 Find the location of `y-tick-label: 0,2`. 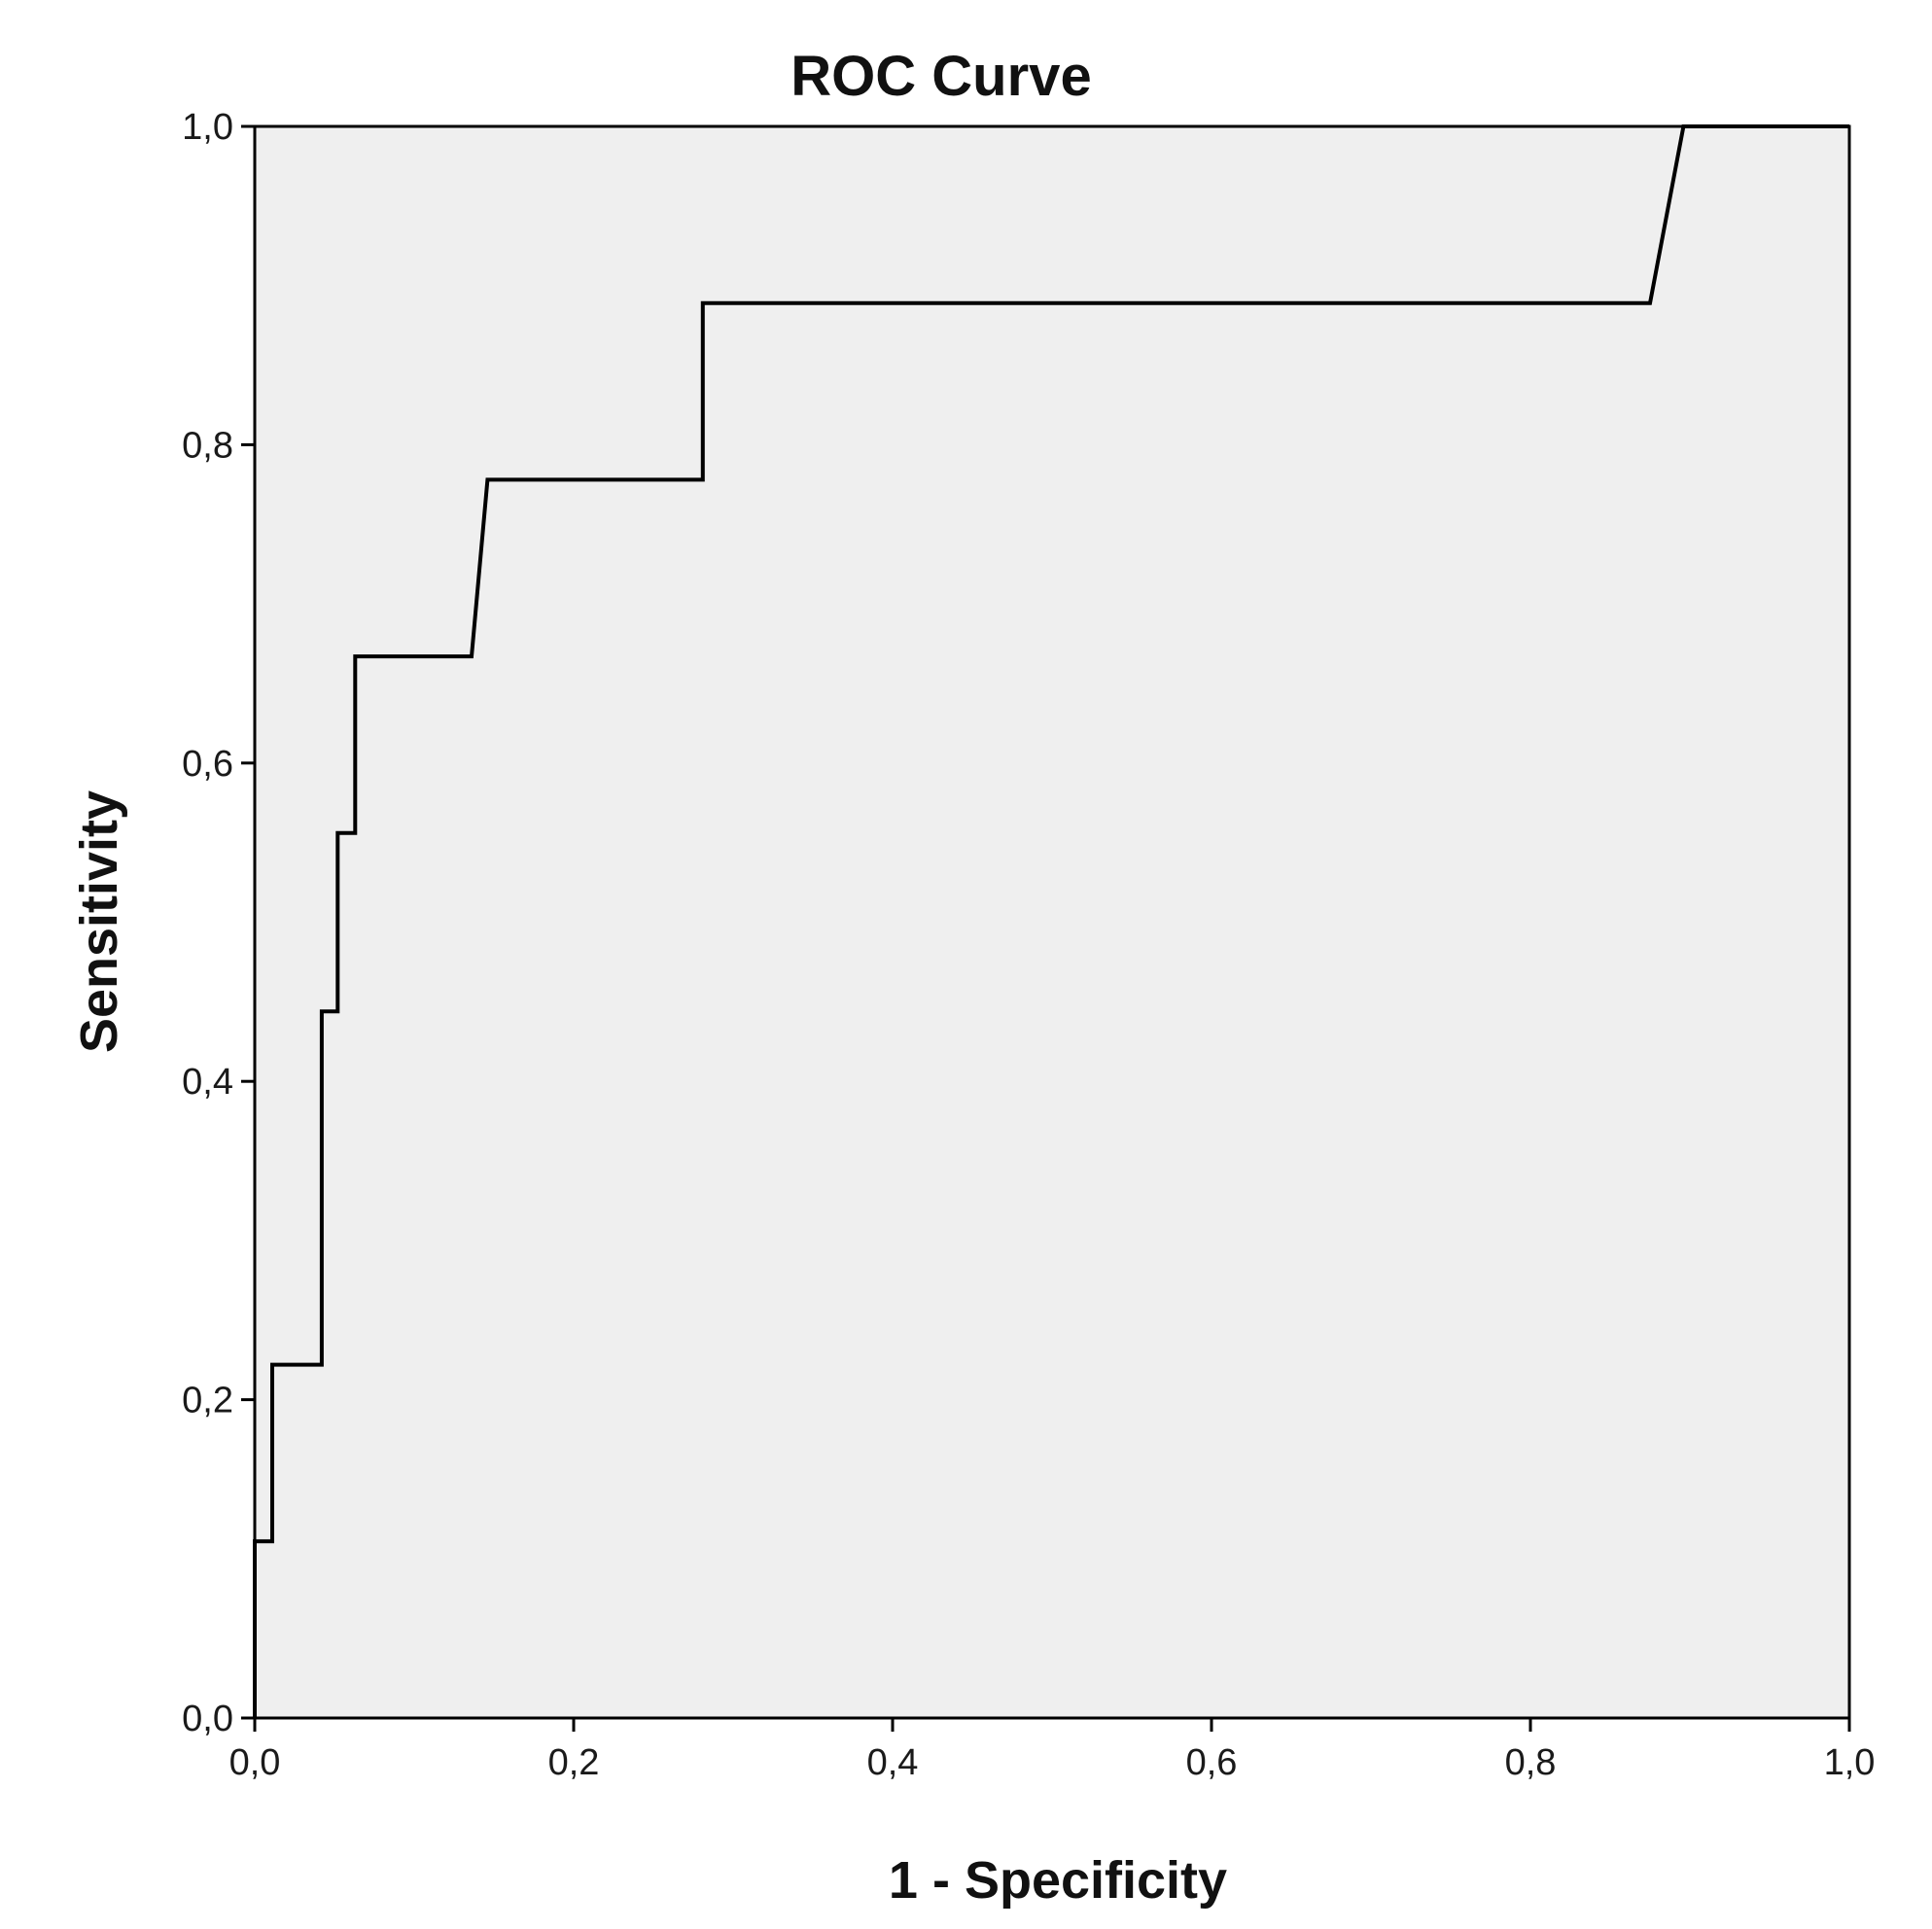

y-tick-label: 0,2 is located at coordinates (207, 1401).